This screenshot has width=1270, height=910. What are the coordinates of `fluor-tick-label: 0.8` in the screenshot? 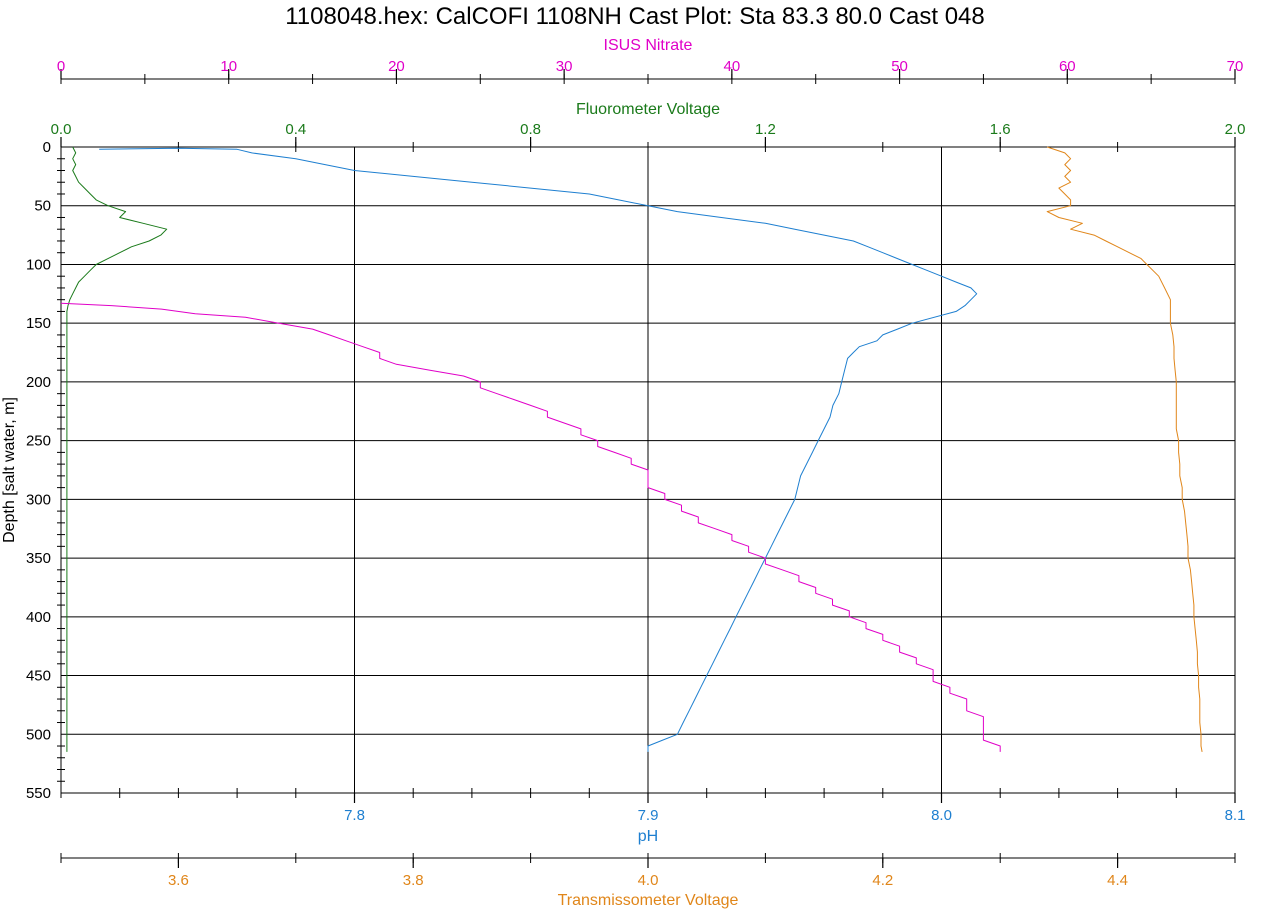 It's located at (530, 129).